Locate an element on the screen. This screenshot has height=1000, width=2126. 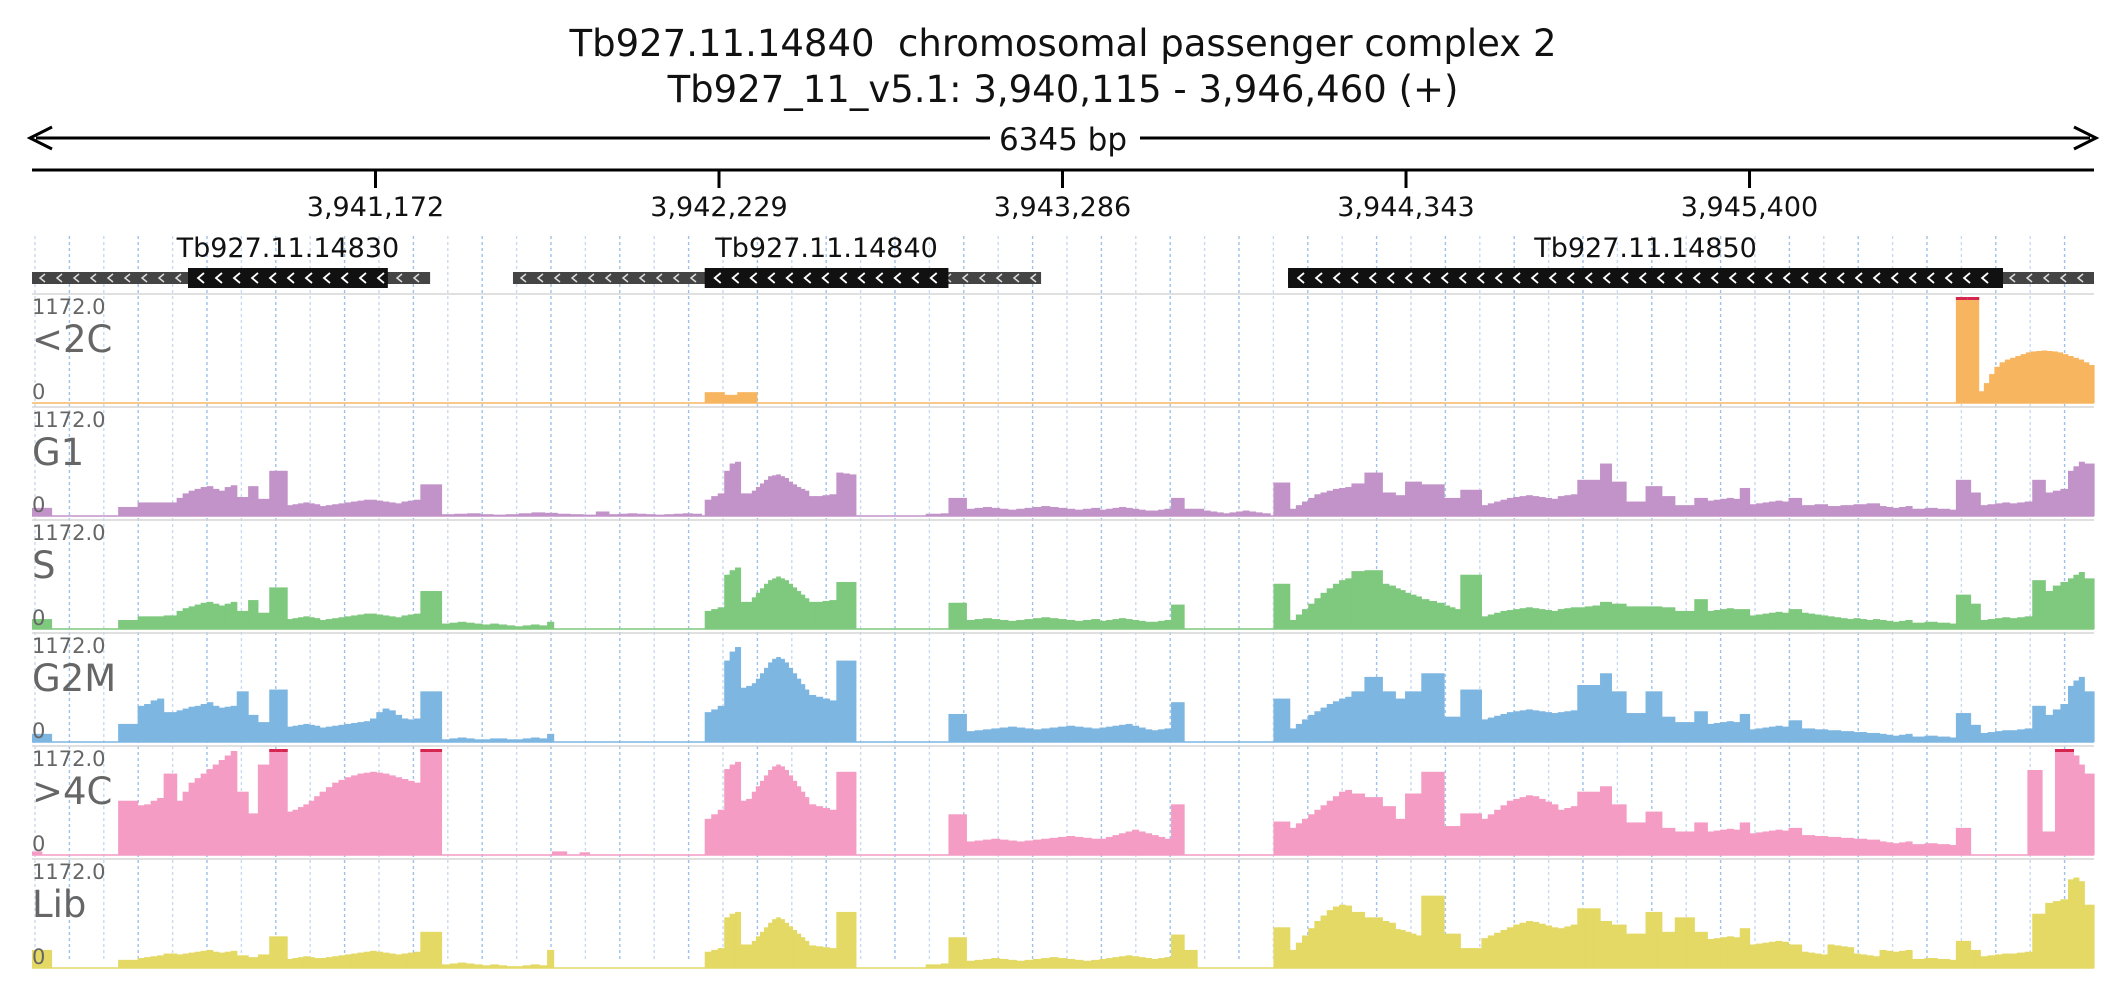
ymax-label: 1172.0 is located at coordinates (68, 533).